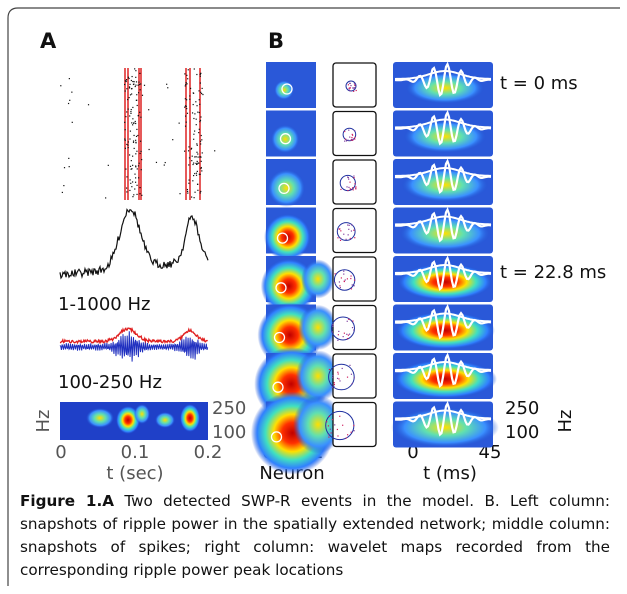 The height and width of the screenshot is (594, 627). Describe the element at coordinates (445, 330) in the screenshot. I see `wavelet-blob` at that location.